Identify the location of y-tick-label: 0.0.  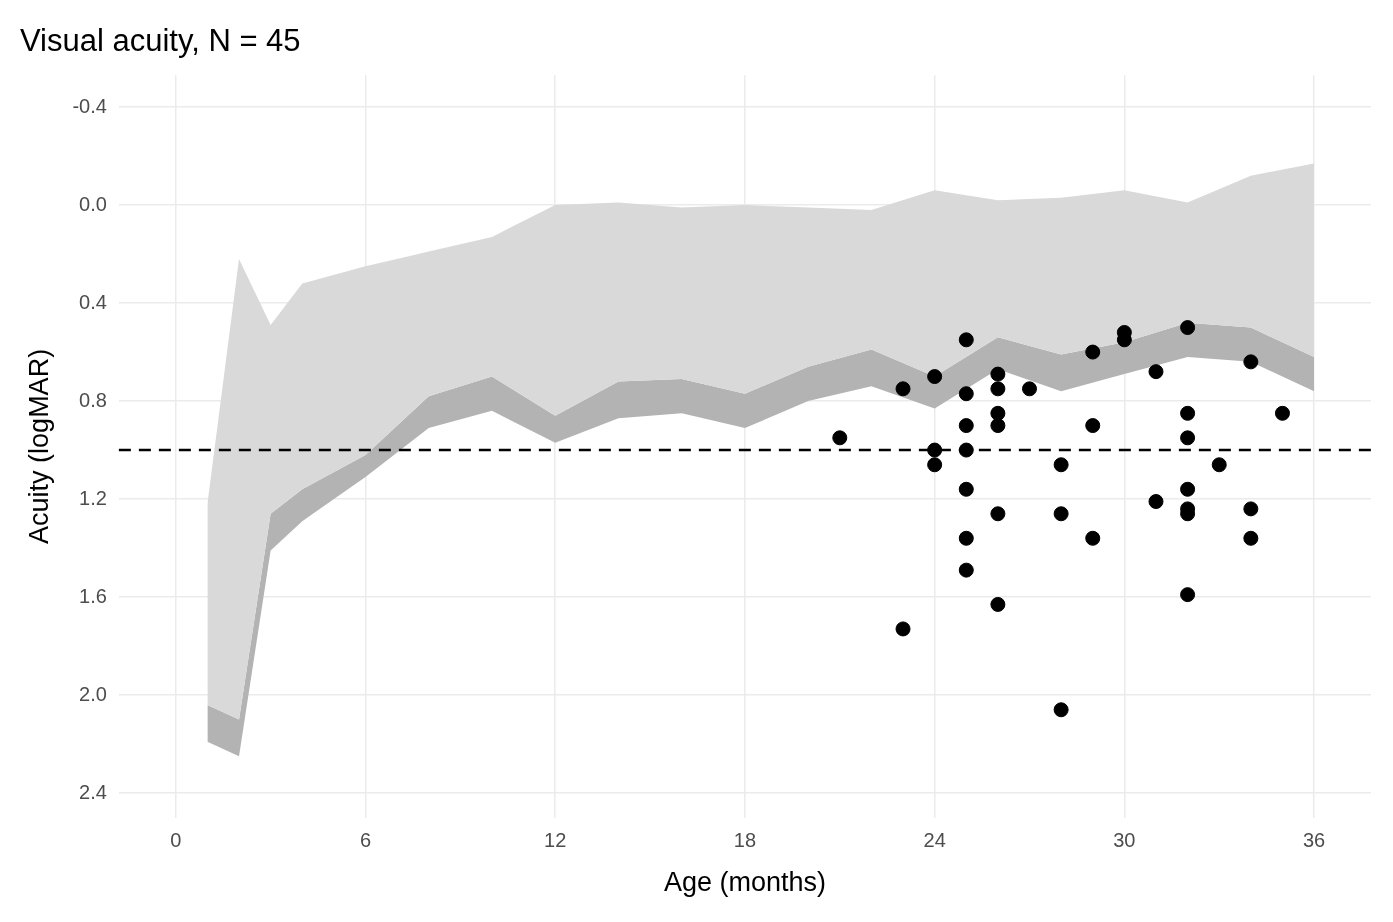
(93, 203).